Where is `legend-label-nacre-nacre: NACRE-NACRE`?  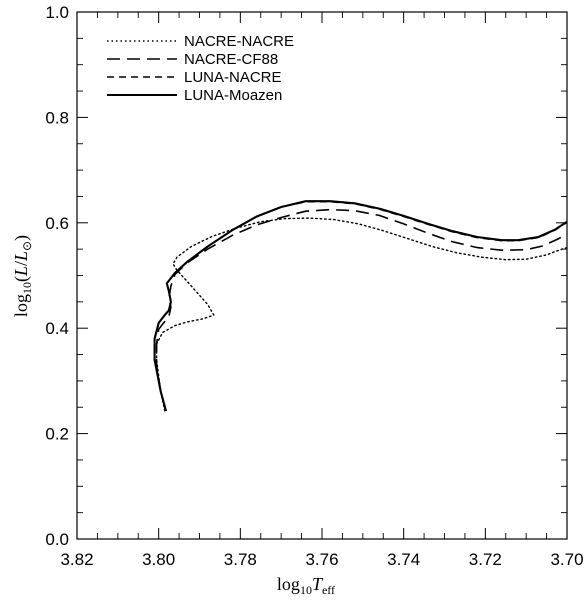 legend-label-nacre-nacre: NACRE-NACRE is located at coordinates (239, 41).